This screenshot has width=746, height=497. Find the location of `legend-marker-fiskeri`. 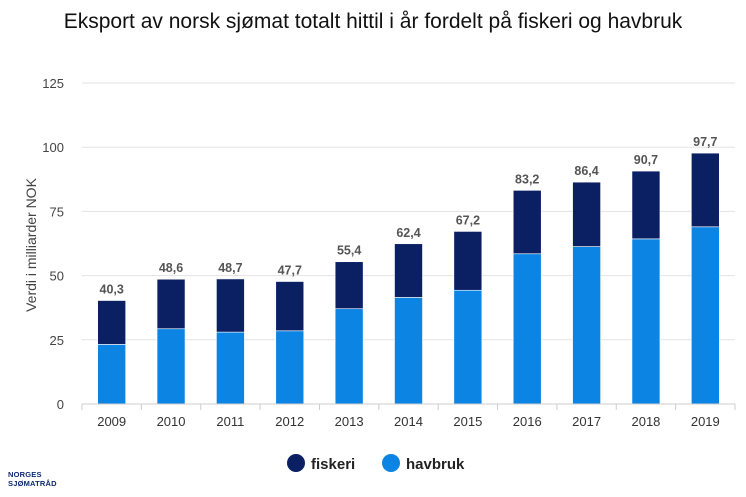

legend-marker-fiskeri is located at coordinates (296, 463).